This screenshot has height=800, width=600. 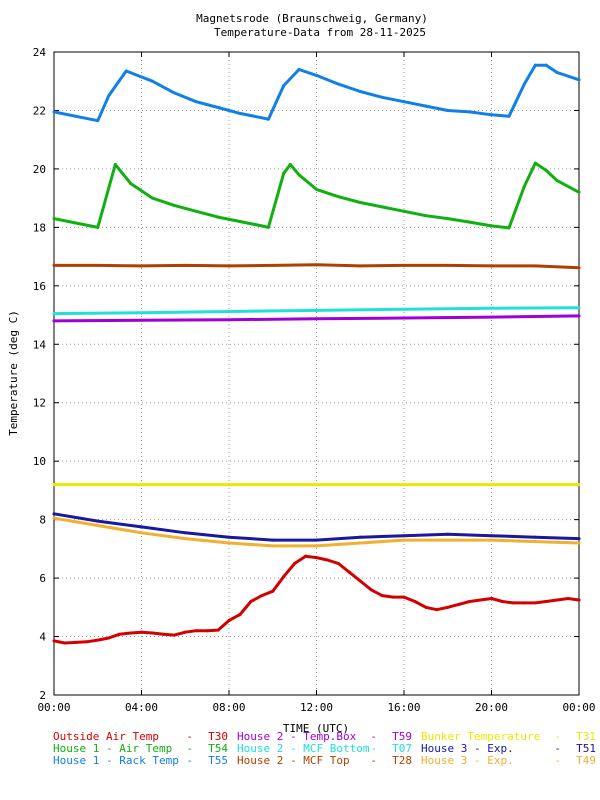 What do you see at coordinates (586, 736) in the screenshot?
I see `legend-code: T31` at bounding box center [586, 736].